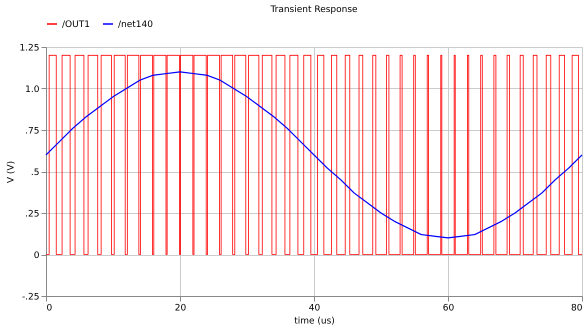 Image resolution: width=588 pixels, height=330 pixels. Describe the element at coordinates (11, 172) in the screenshot. I see `y-axis-title: V (V)` at that location.